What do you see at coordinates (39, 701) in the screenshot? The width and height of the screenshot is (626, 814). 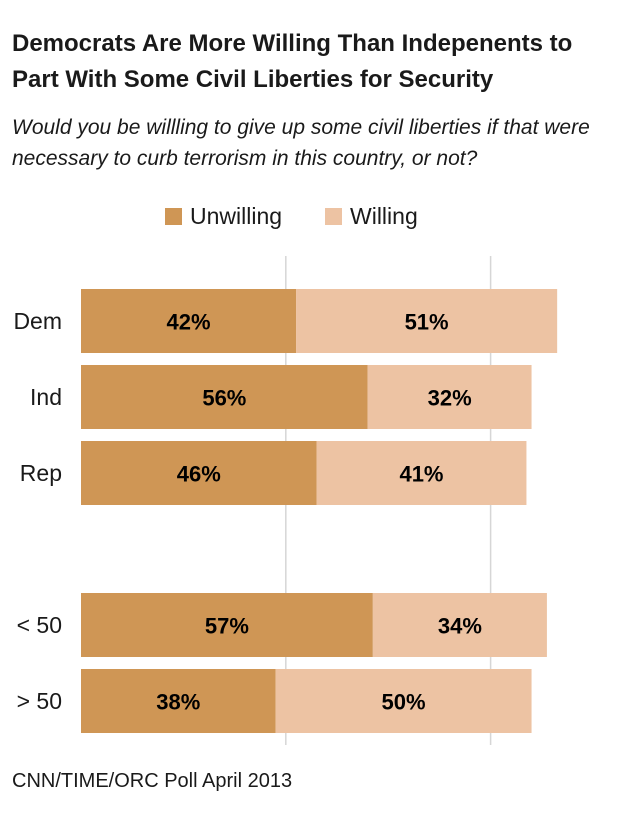 I see `category-label: > 50` at bounding box center [39, 701].